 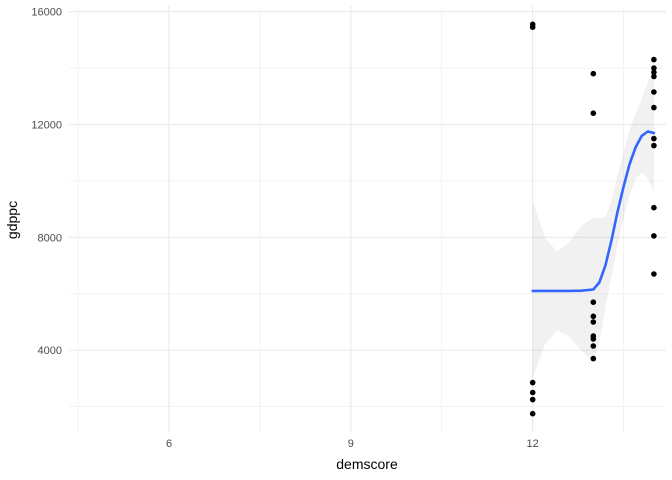 What do you see at coordinates (46, 13) in the screenshot?
I see `y-tick-label-3: 16000` at bounding box center [46, 13].